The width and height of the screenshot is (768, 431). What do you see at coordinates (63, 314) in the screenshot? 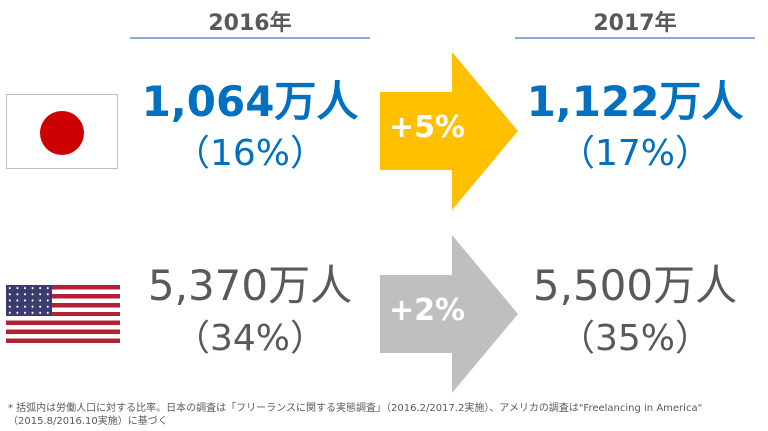
I see `usa-flag-icon` at bounding box center [63, 314].